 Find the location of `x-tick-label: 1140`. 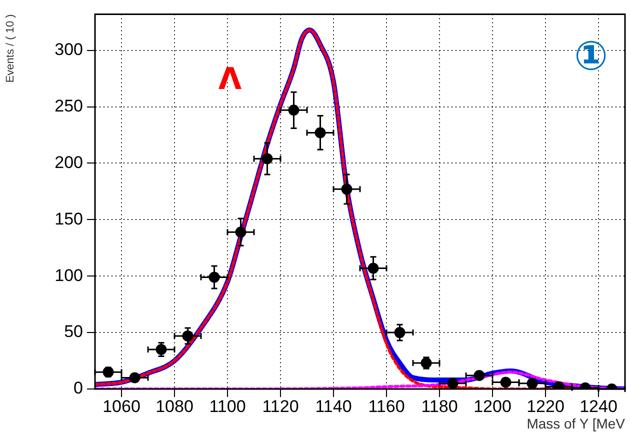

x-tick-label: 1140 is located at coordinates (333, 406).